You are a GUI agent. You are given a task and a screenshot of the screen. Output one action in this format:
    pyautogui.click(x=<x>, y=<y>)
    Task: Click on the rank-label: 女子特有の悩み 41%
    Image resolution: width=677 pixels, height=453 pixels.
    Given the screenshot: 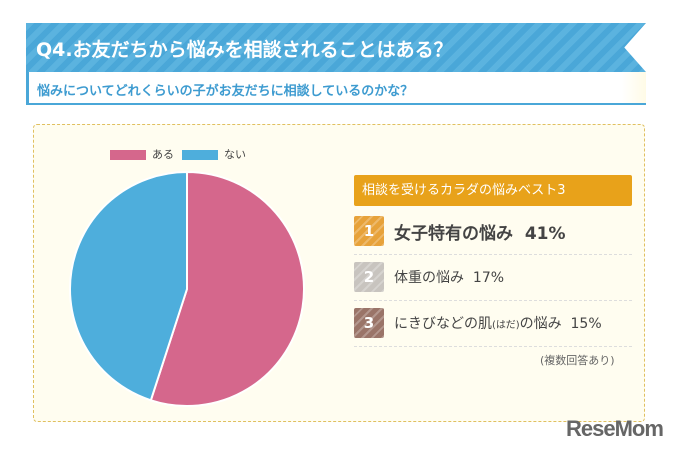 What is the action you would take?
    pyautogui.click(x=480, y=233)
    